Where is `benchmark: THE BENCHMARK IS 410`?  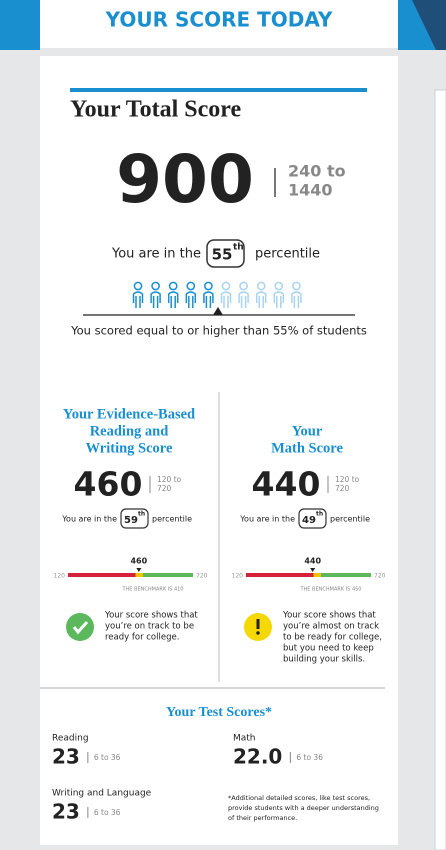 benchmark: THE BENCHMARK IS 410 is located at coordinates (152, 590).